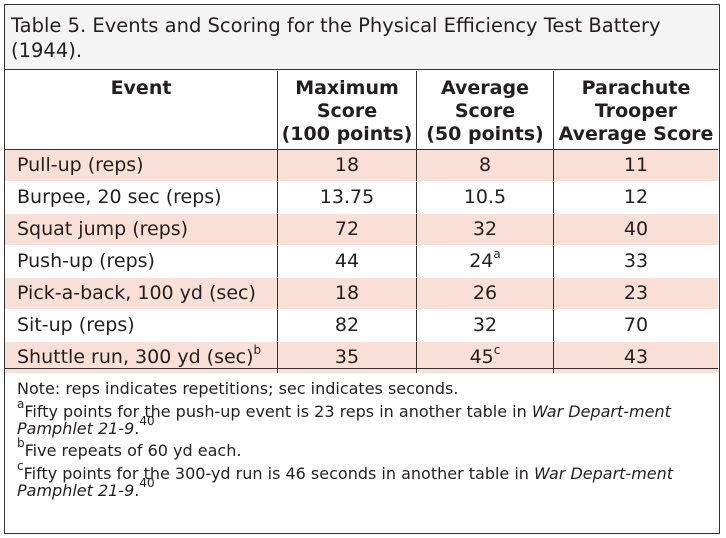 This screenshot has height=538, width=726. I want to click on footnote-marker: b, so click(257, 350).